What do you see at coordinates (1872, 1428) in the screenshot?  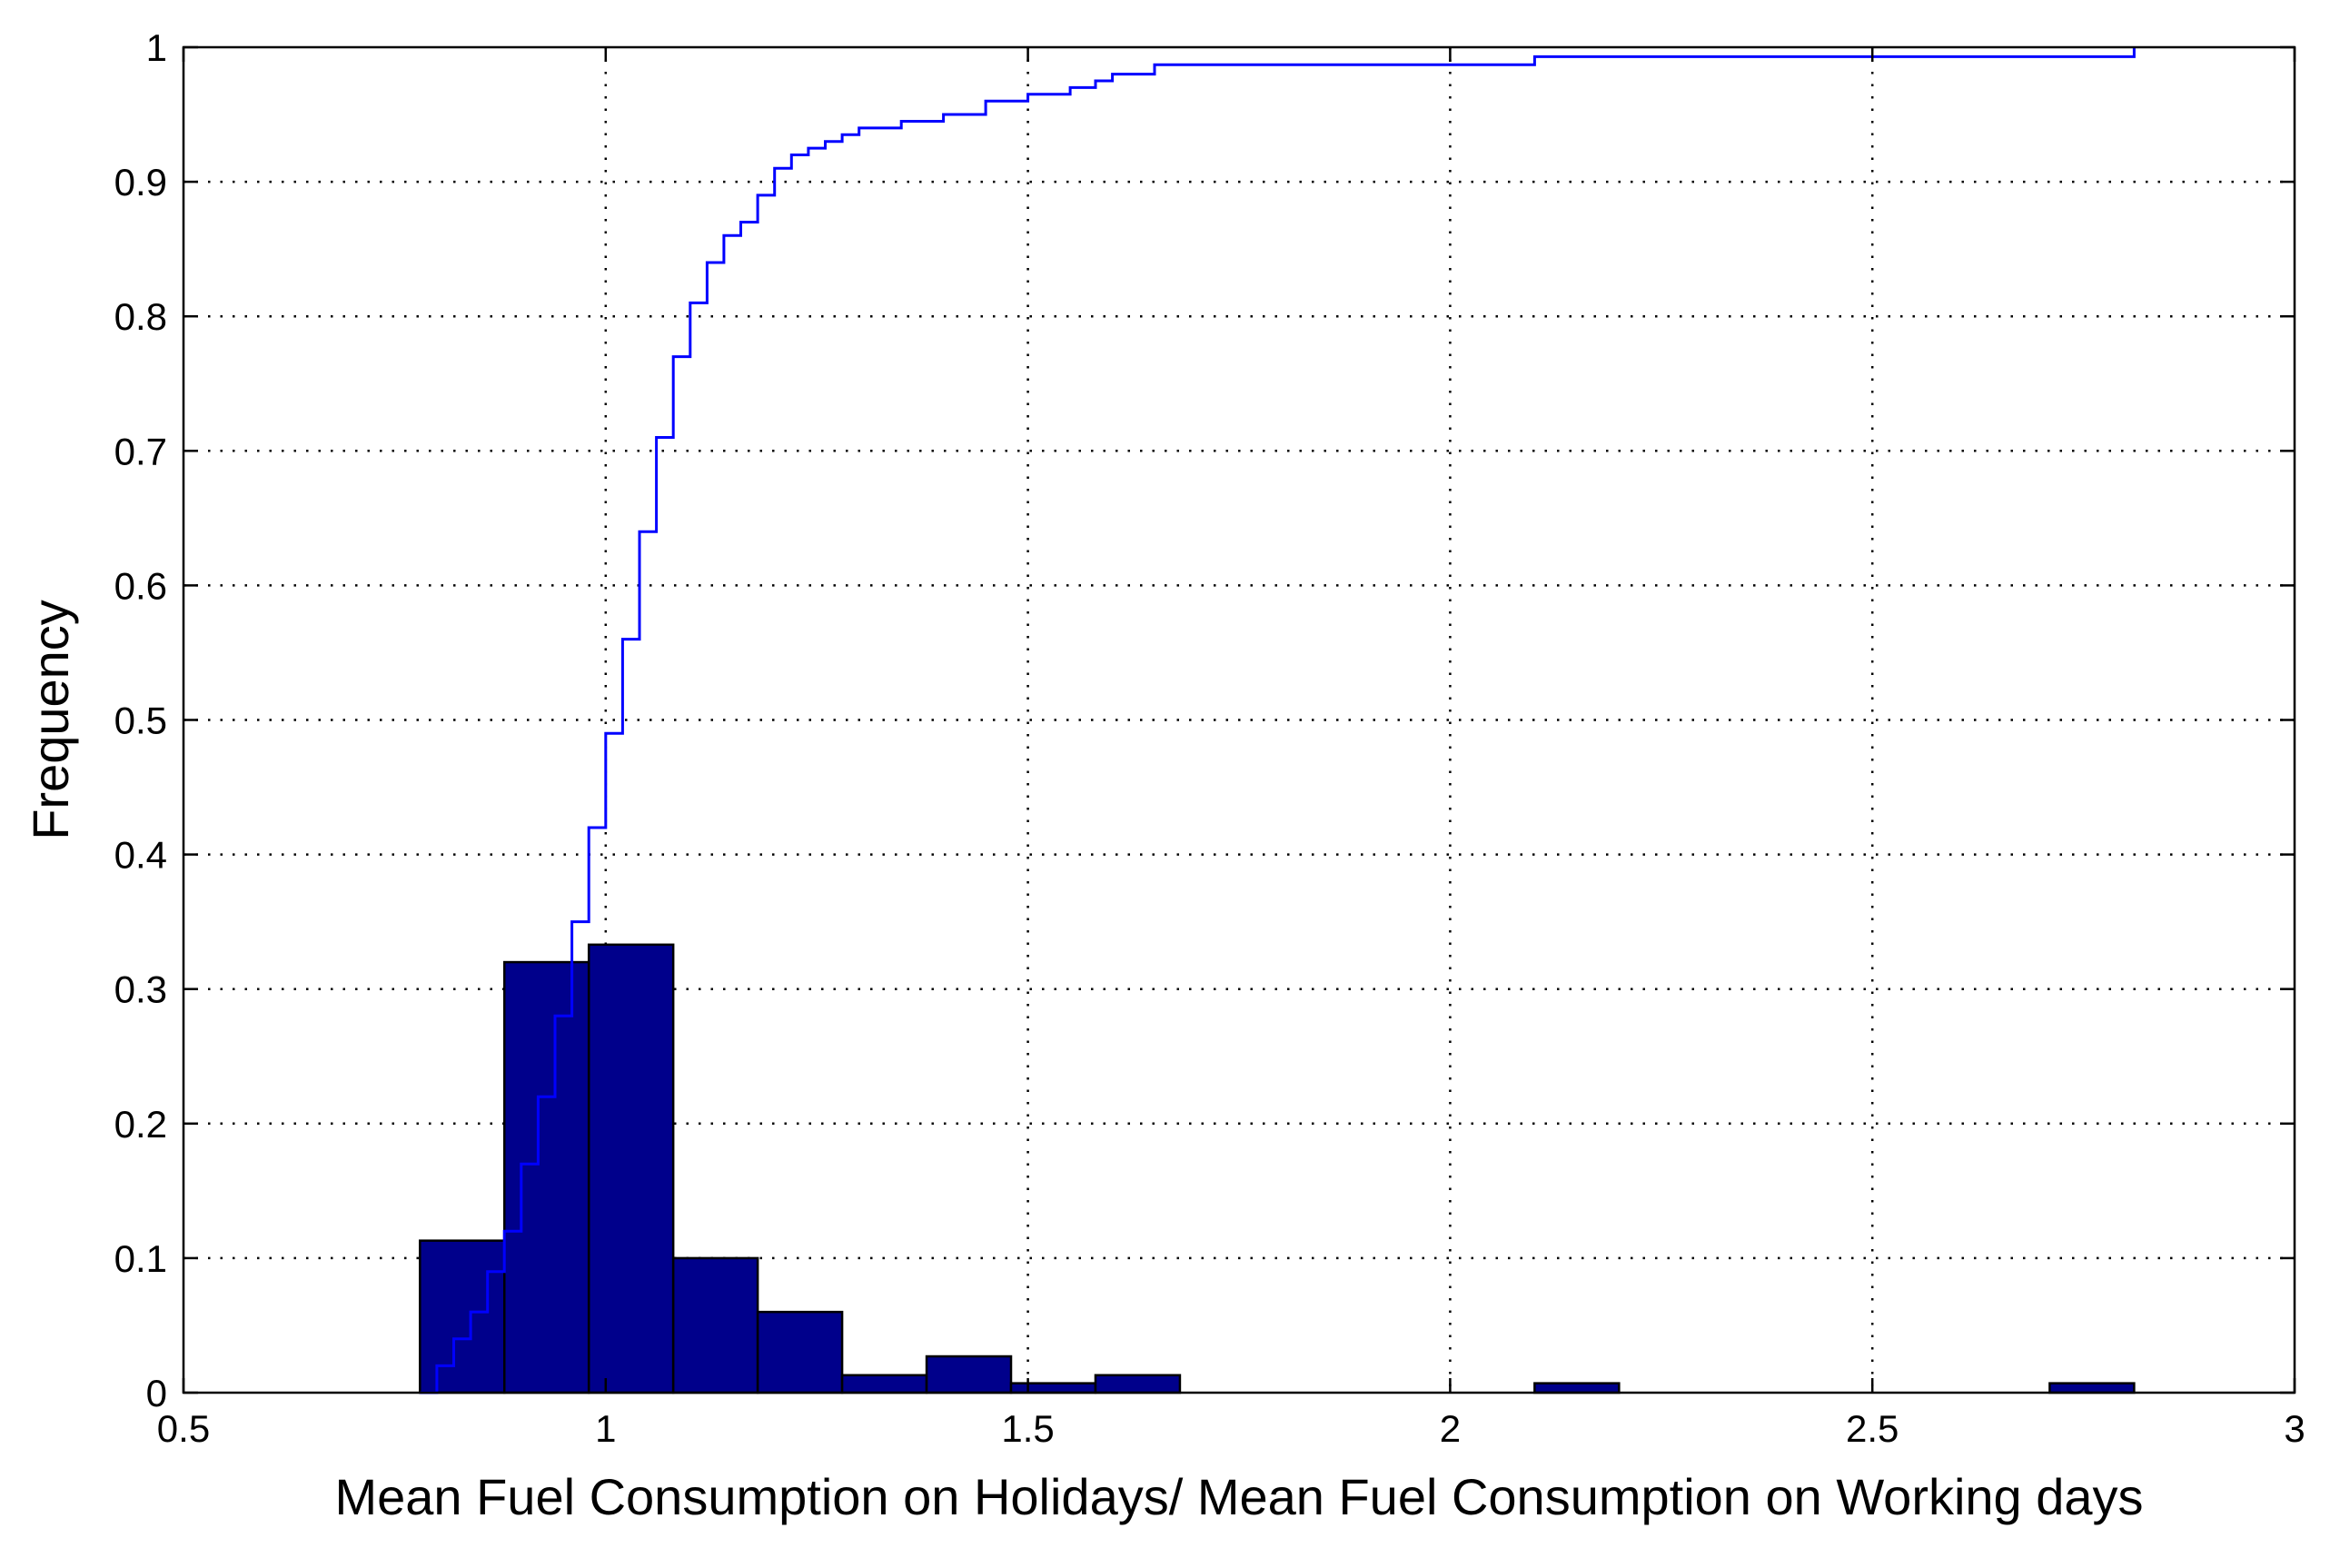 I see `x-tick-label: 2.5` at bounding box center [1872, 1428].